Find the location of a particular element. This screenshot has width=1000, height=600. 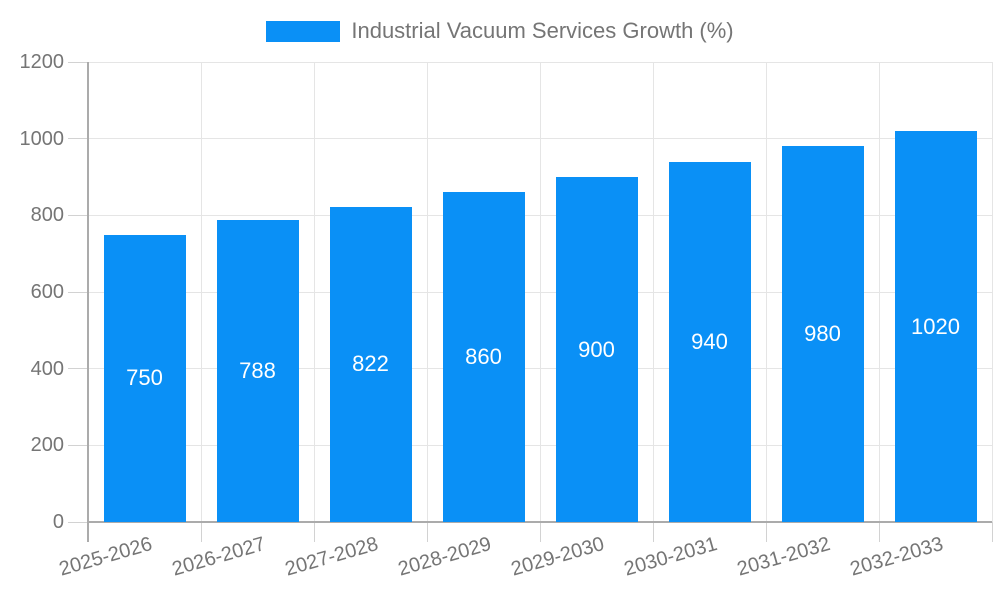

y-axis-tick-label: 1000 is located at coordinates (42, 138).